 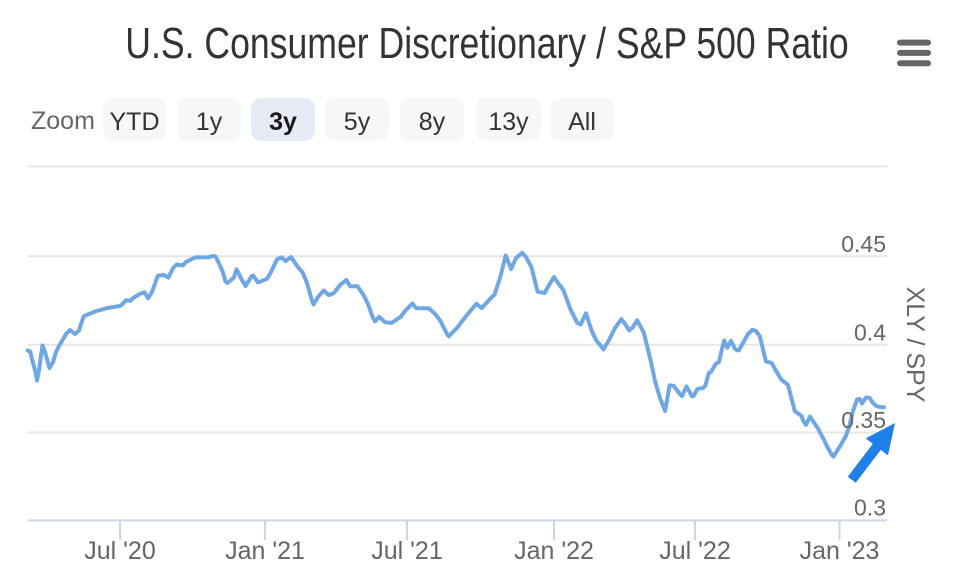 I want to click on svg-text: 0.35, so click(x=863, y=420).